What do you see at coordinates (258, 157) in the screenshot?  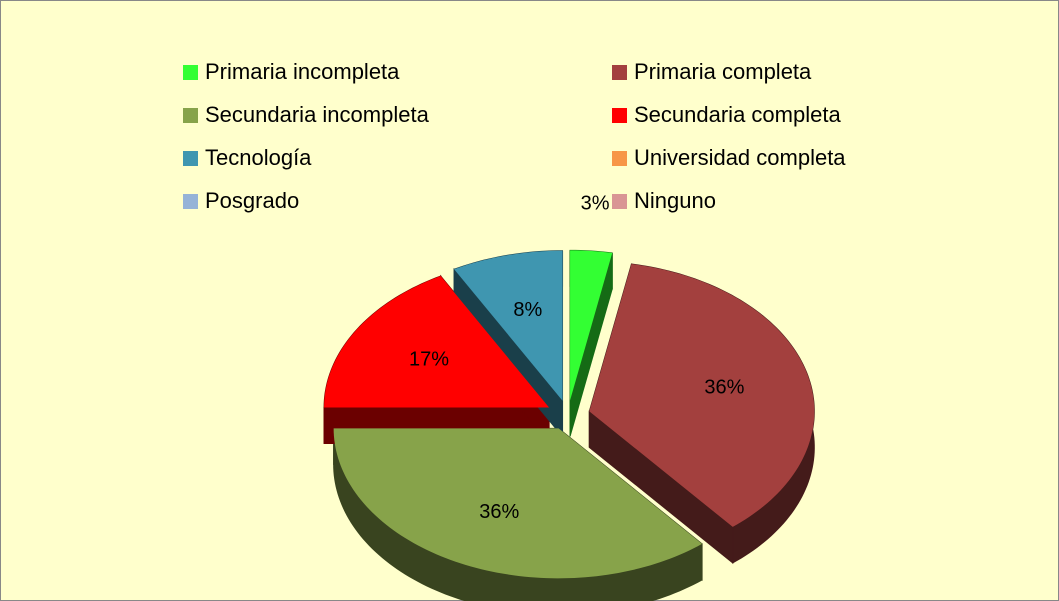 I see `legend-label: Tecnología` at bounding box center [258, 157].